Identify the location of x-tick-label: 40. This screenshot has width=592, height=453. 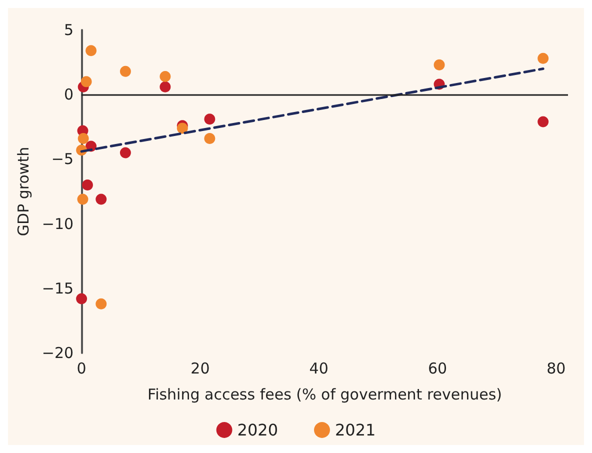
(318, 369).